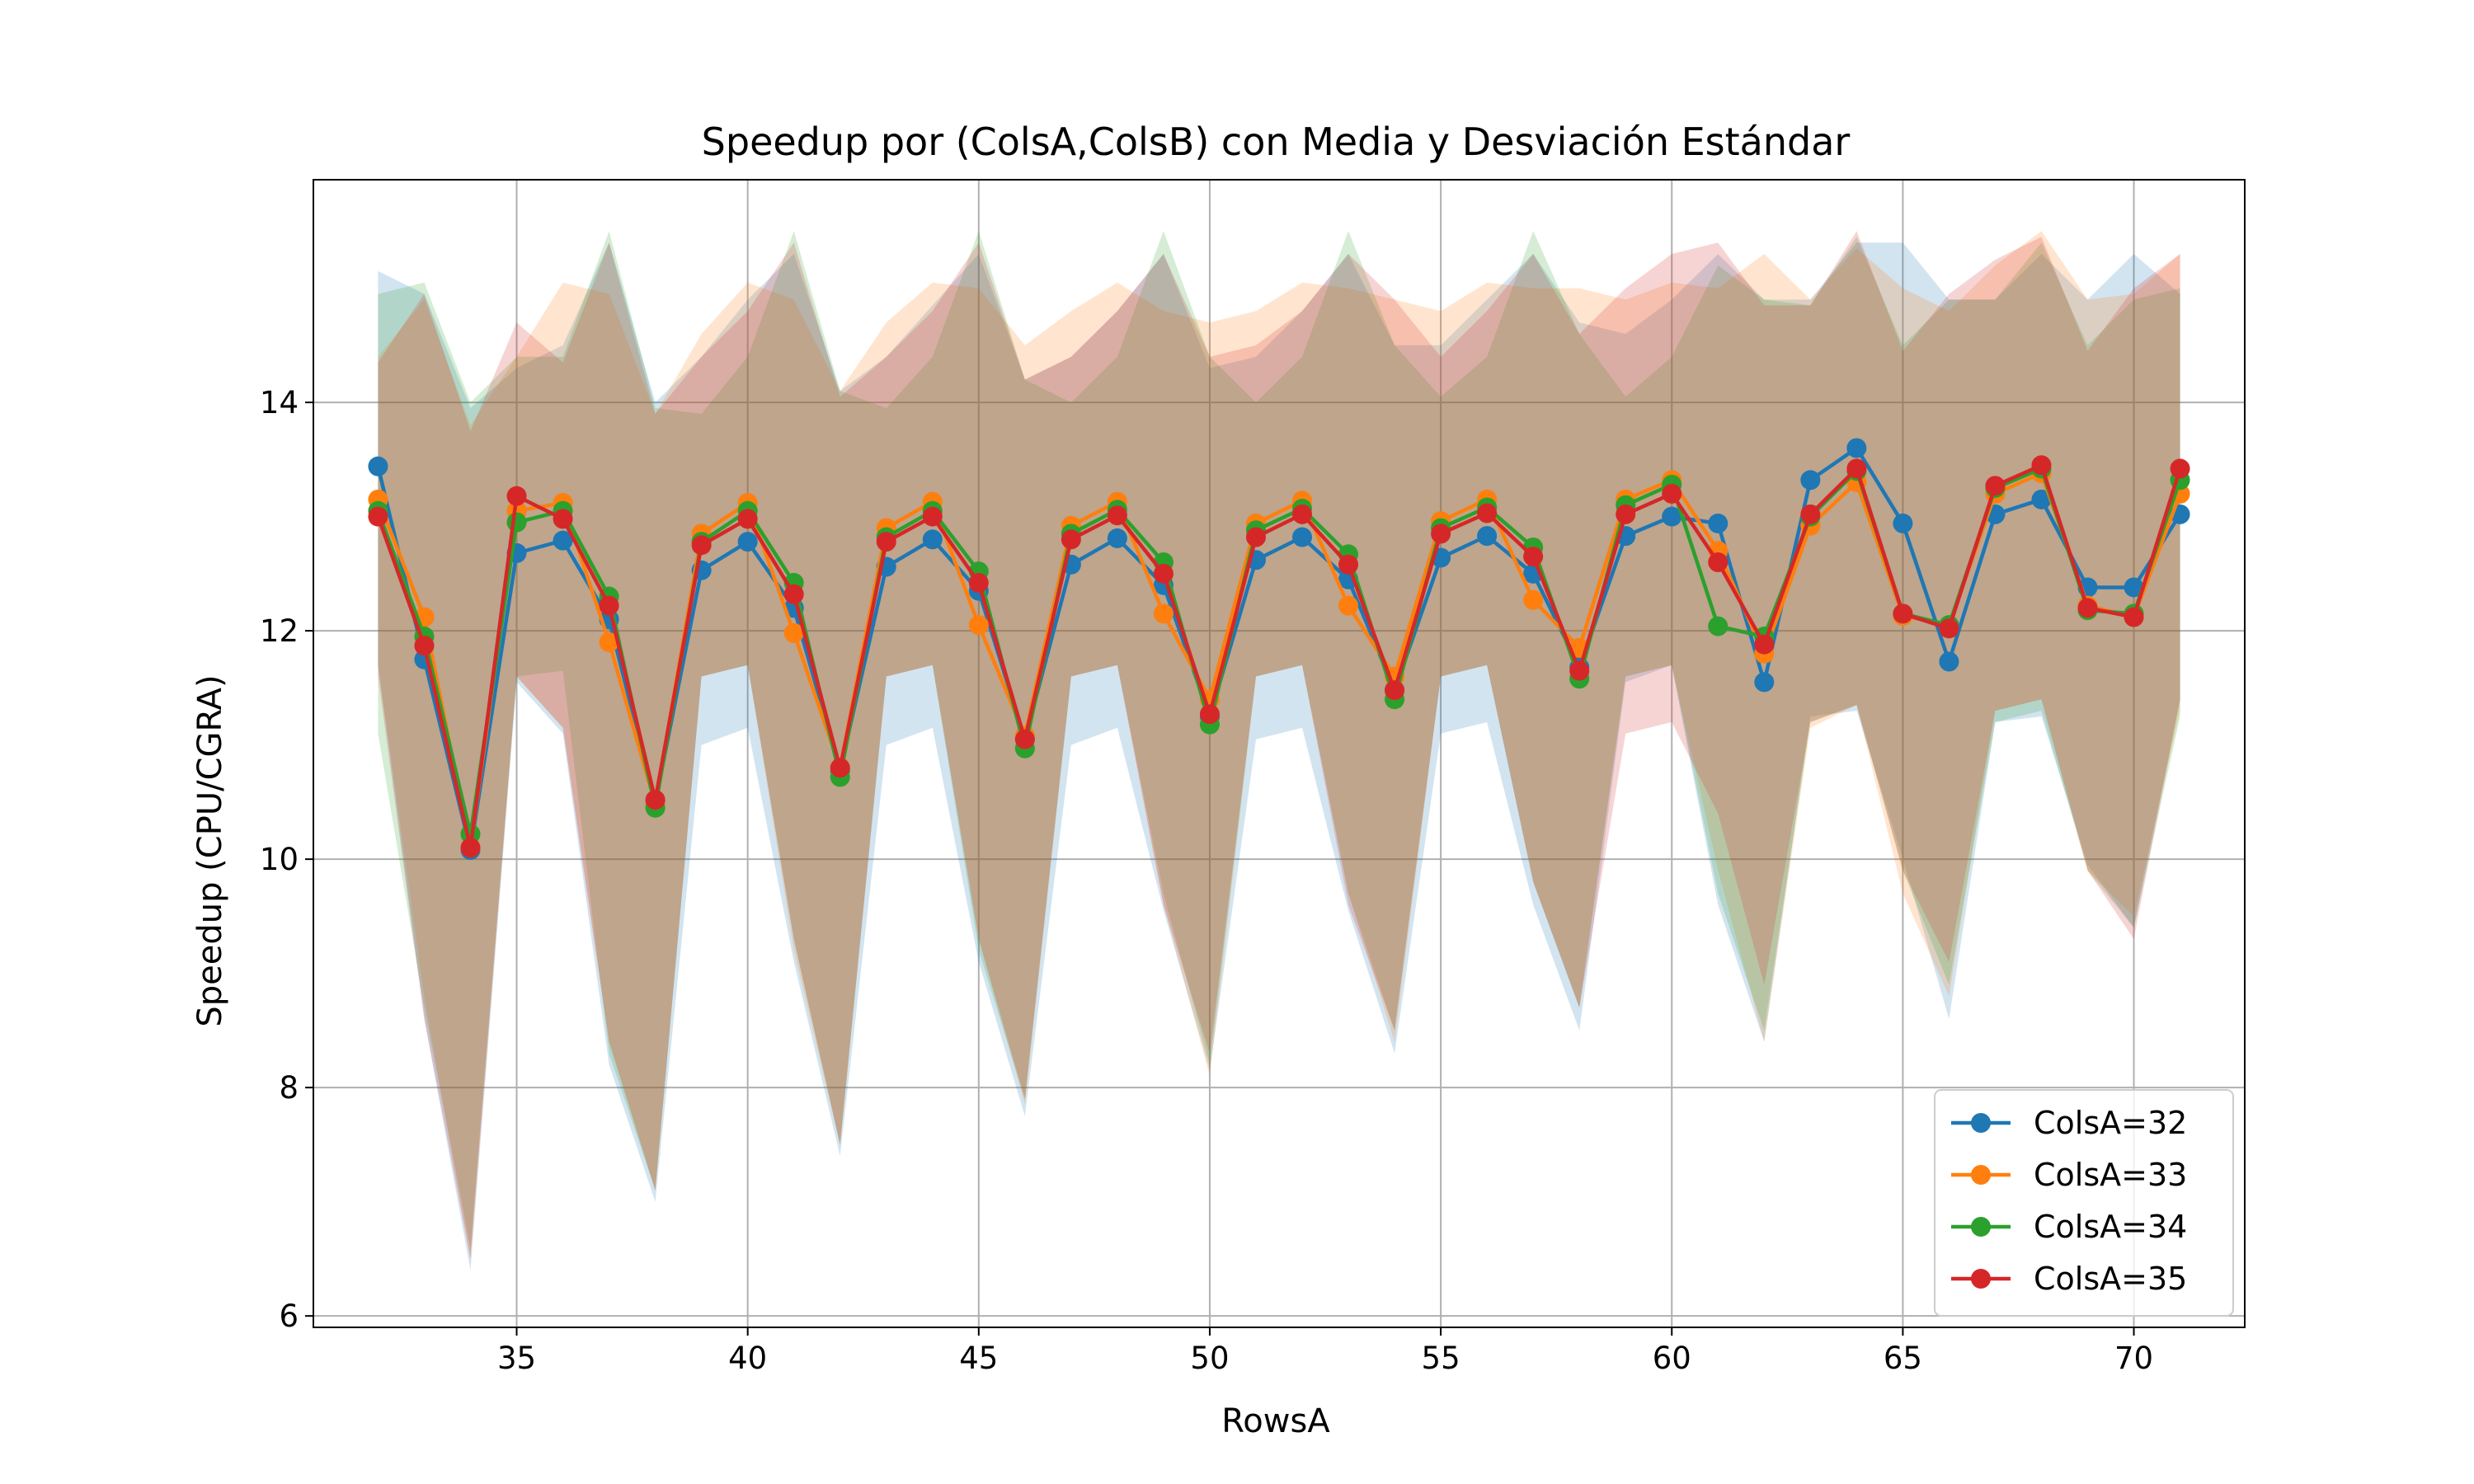 The height and width of the screenshot is (1484, 2474). Describe the element at coordinates (2110, 1227) in the screenshot. I see `legend-label: ColsA=34` at that location.